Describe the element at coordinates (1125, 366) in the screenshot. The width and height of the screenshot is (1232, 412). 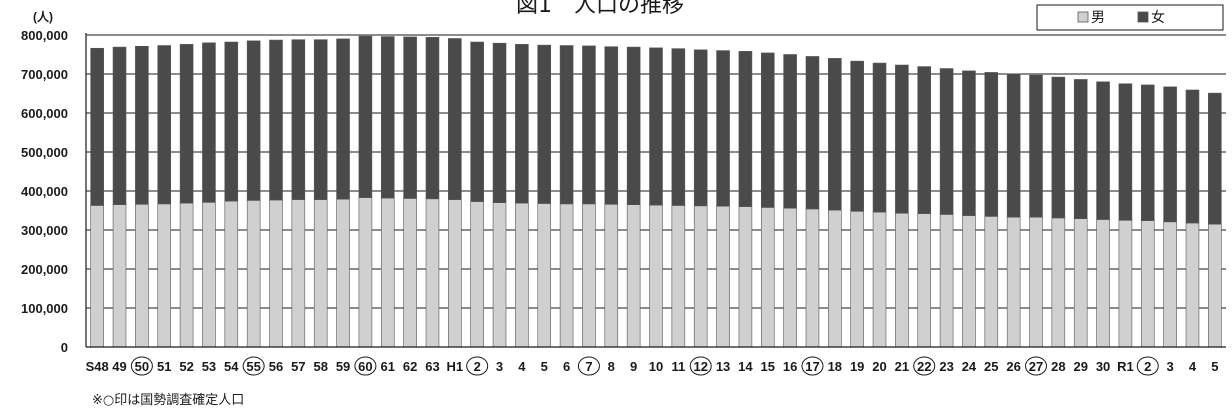
I see `x-tick-label: R1` at that location.